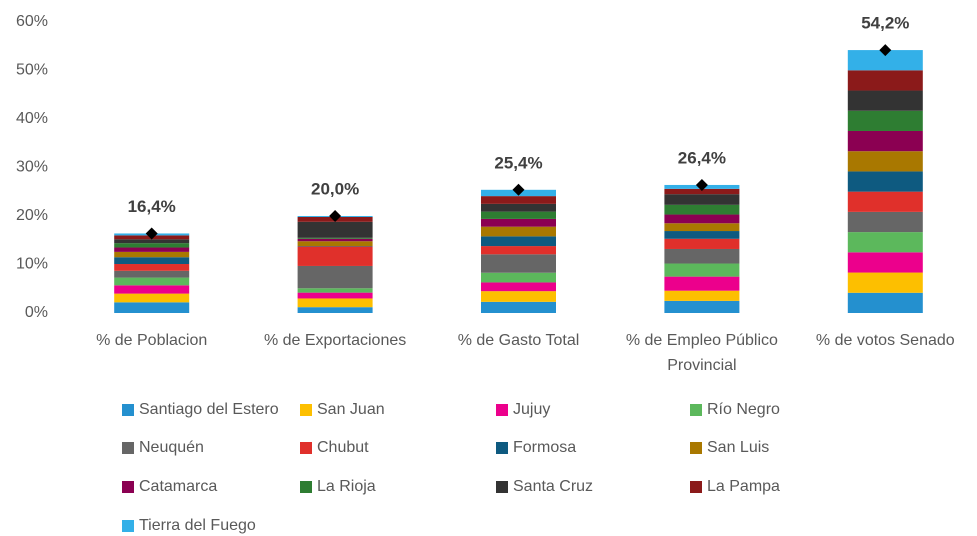  Describe the element at coordinates (553, 486) in the screenshot. I see `legend-label: Santa Cruz` at that location.